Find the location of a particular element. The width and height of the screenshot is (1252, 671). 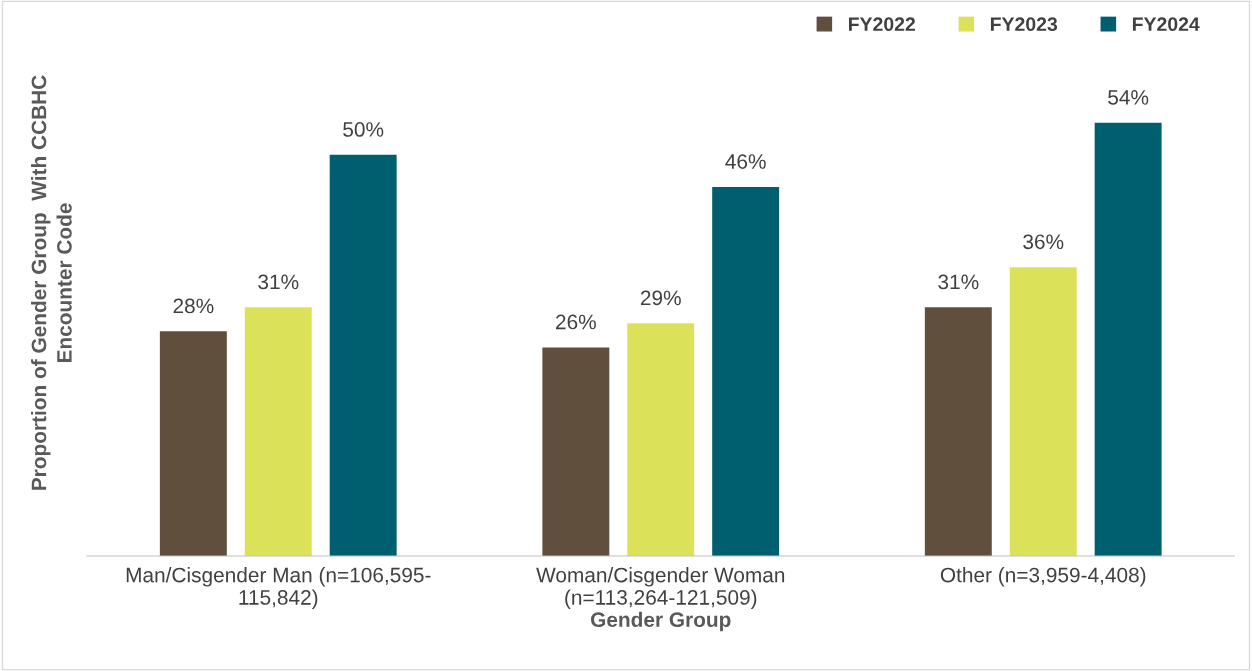

data-label: 46% is located at coordinates (745, 161).